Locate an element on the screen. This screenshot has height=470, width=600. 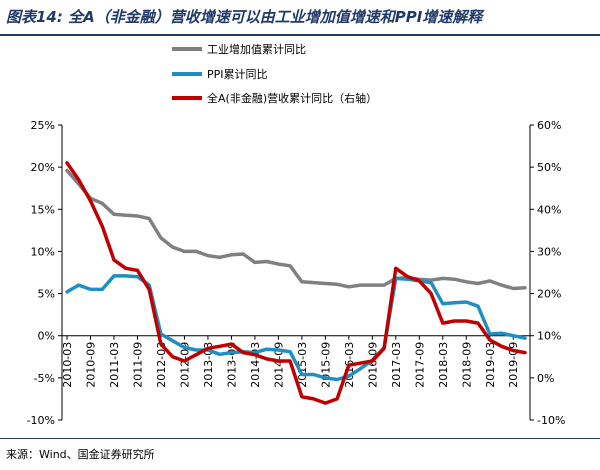
x-axis-tick-label: 2017-03 is located at coordinates (396, 365).